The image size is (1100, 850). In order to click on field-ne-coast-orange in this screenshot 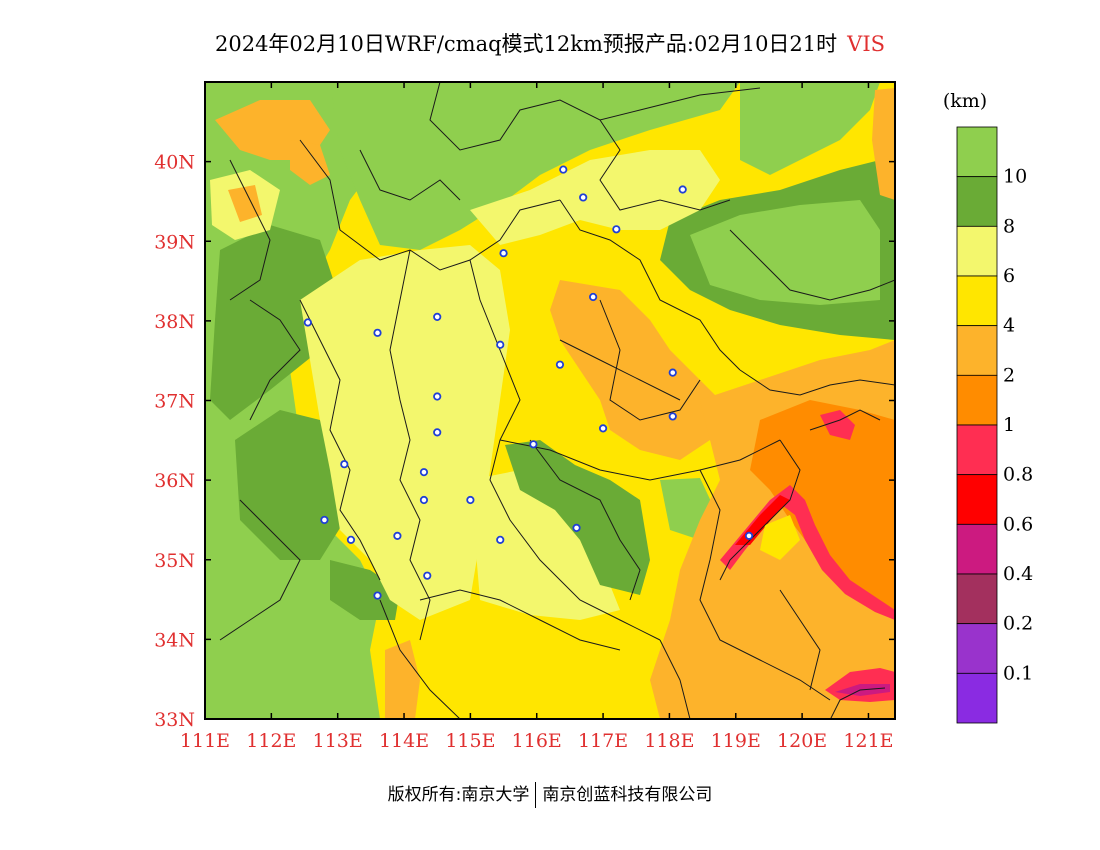, I will do `click(883, 144)`.